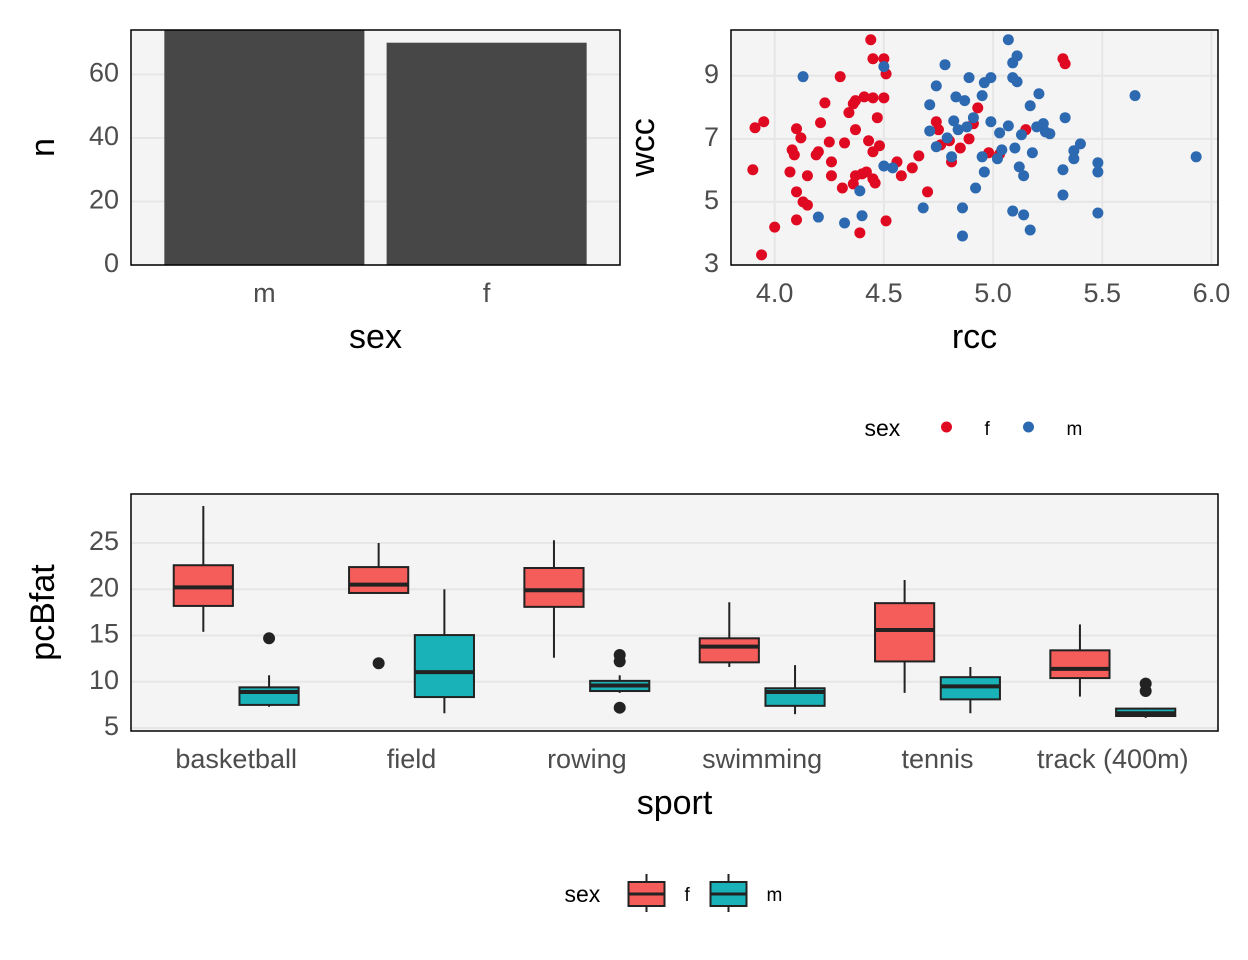 The width and height of the screenshot is (1248, 960). Describe the element at coordinates (264, 147) in the screenshot. I see `bar` at that location.